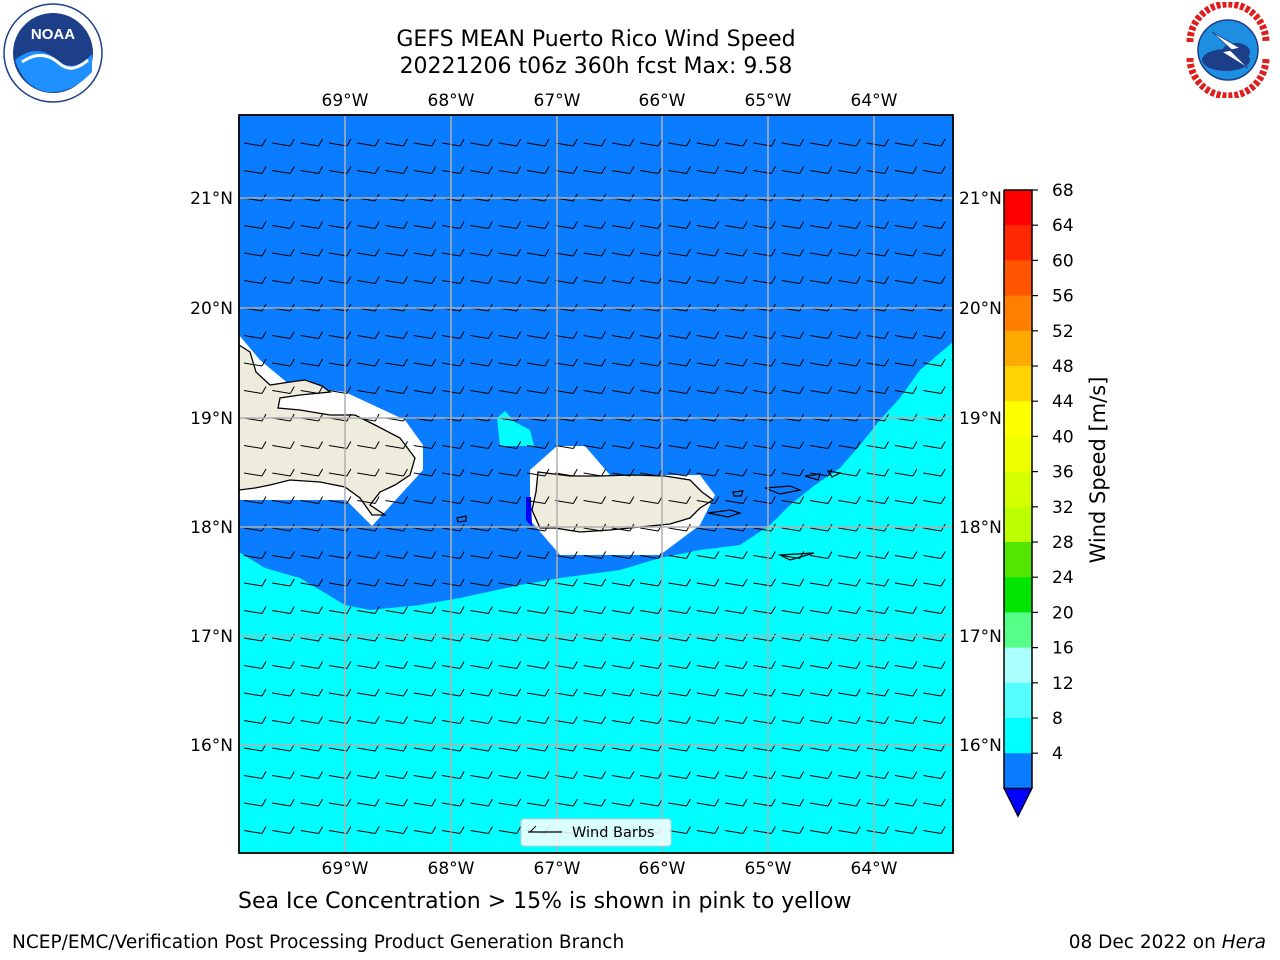 Image resolution: width=1280 pixels, height=960 pixels. I want to click on colorbar-tick-label: 4, so click(1057, 754).